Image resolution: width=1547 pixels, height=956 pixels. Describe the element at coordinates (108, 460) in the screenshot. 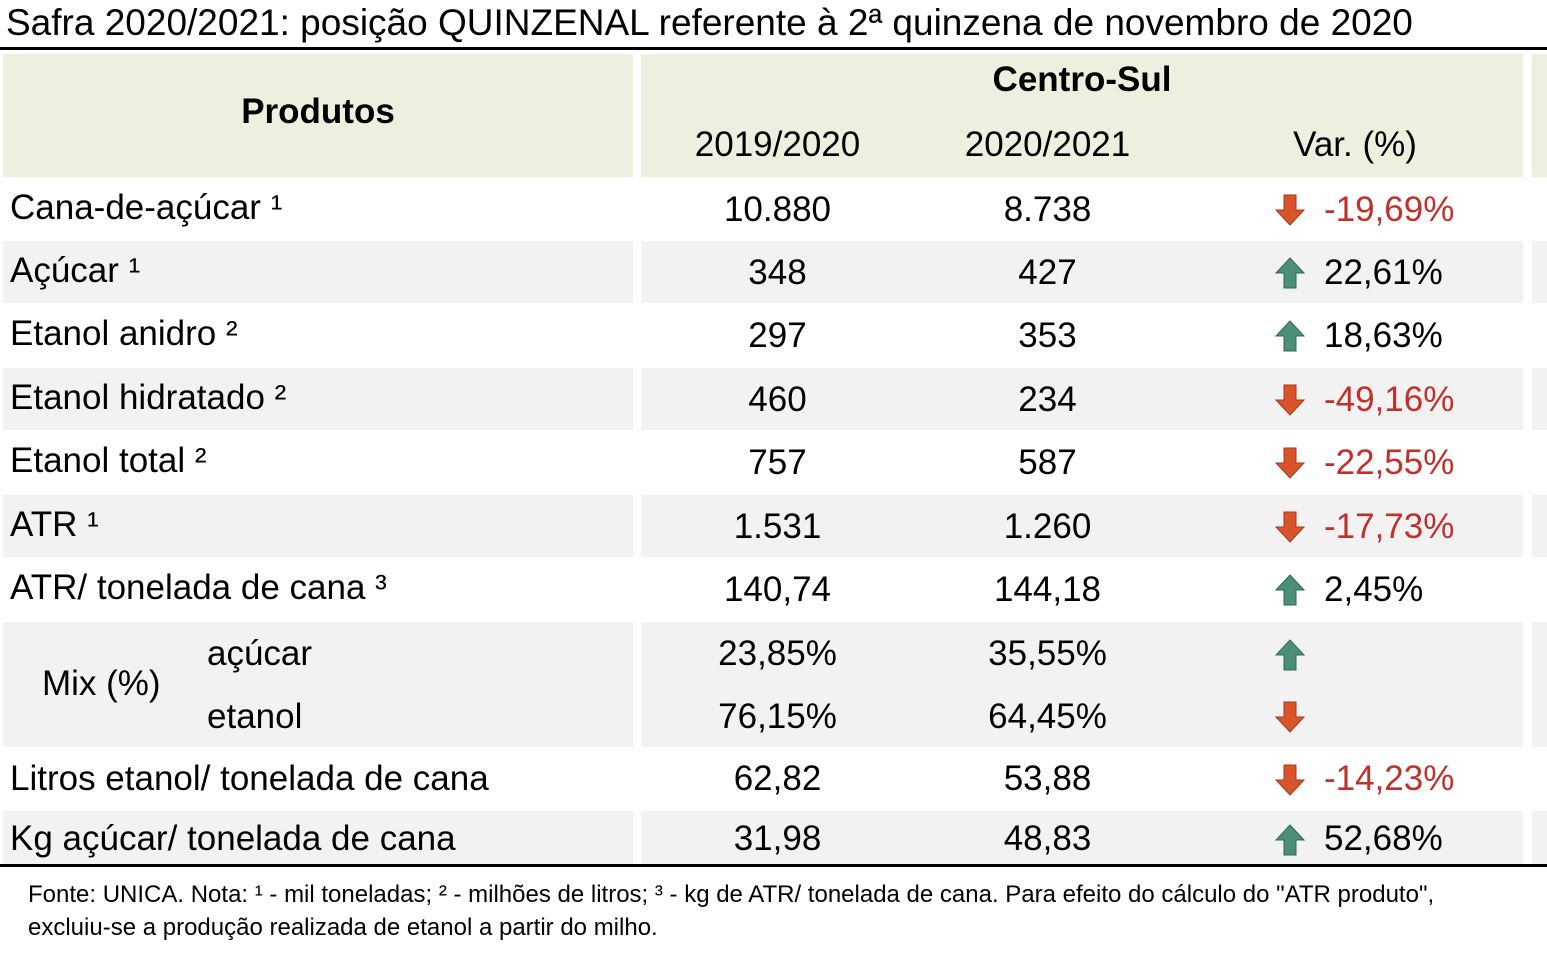

I see `row-name: Etanol total ²` at that location.